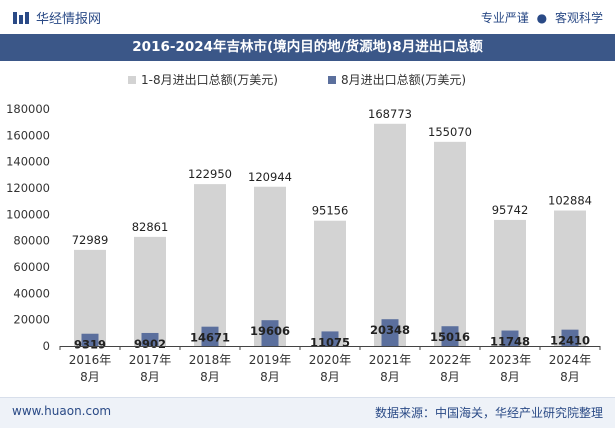  Describe the element at coordinates (330, 360) in the screenshot. I see `x-tick-label-year: 2020年` at that location.